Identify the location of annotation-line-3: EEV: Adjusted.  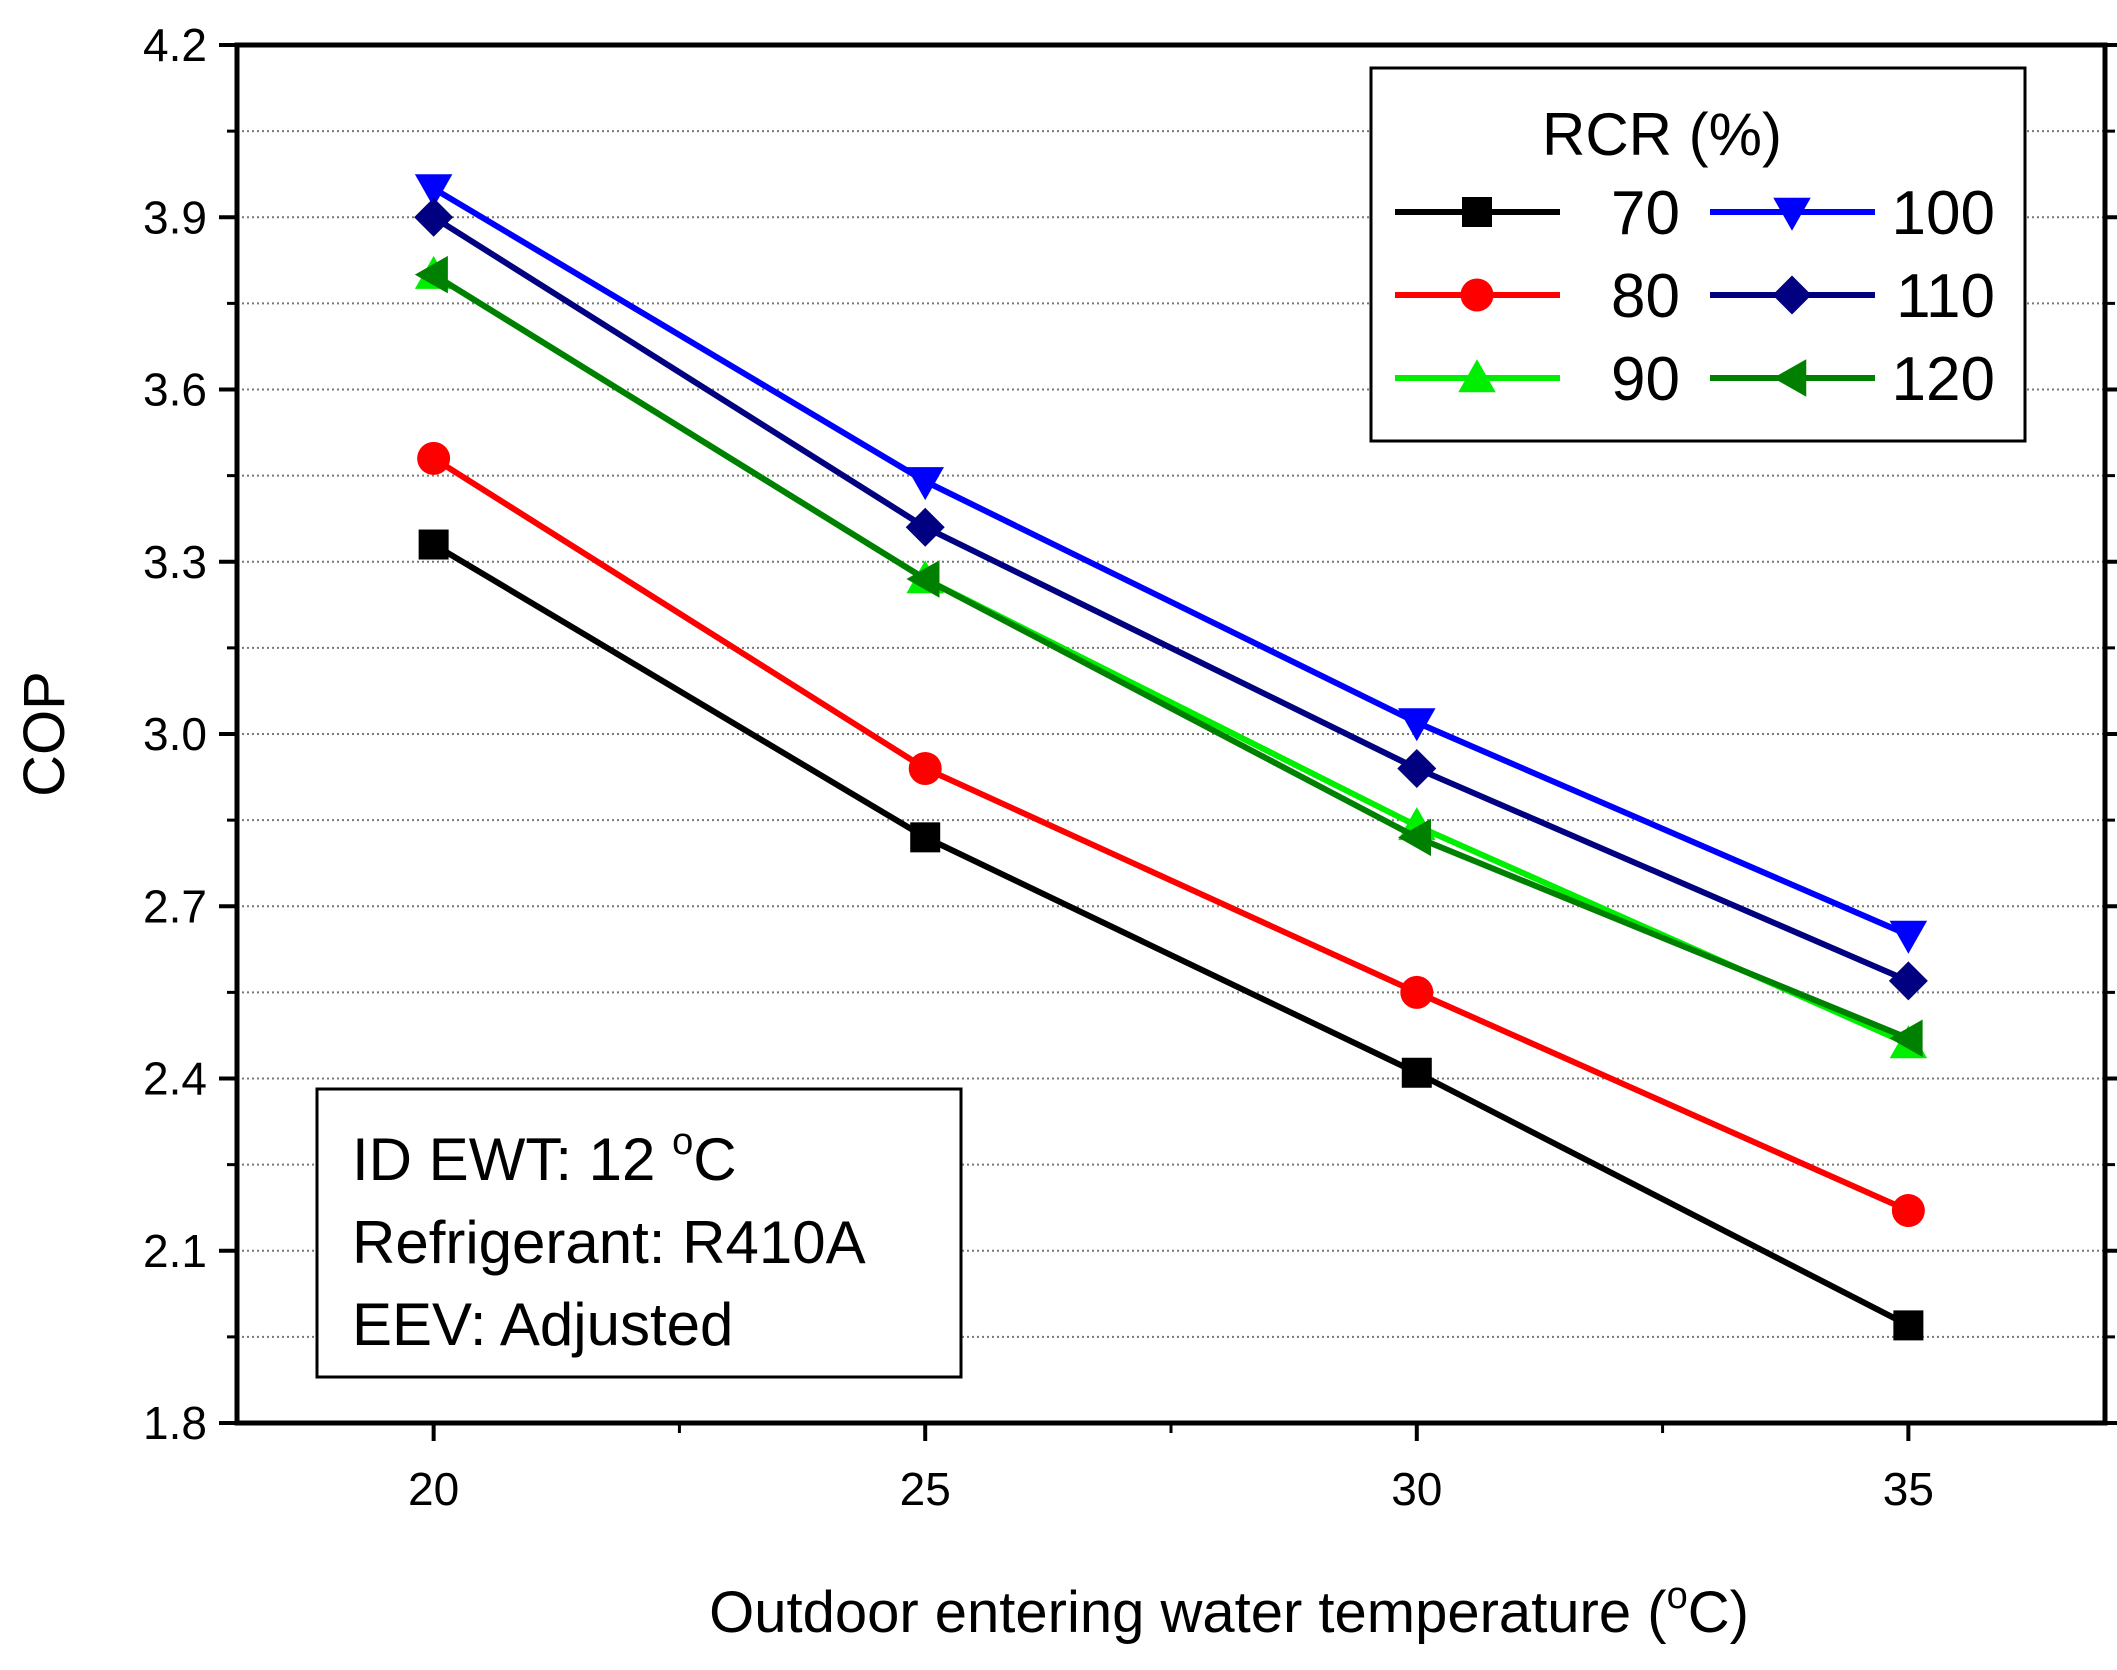
(542, 1324).